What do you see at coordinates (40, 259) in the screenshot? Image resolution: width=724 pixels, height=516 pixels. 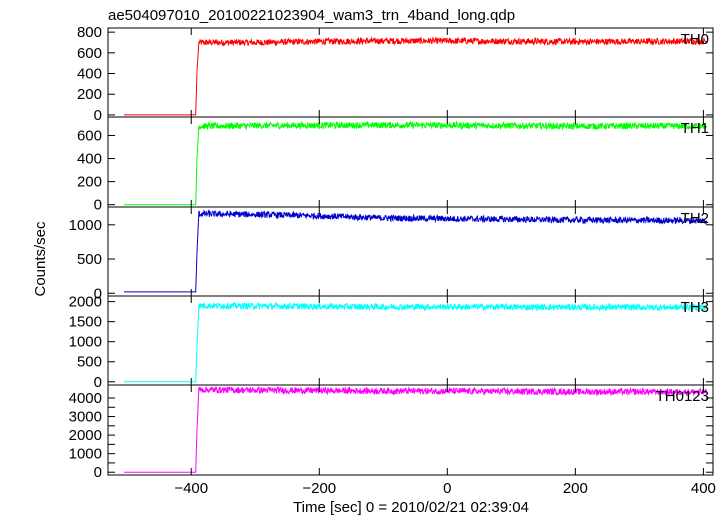 I see `y-axis-label: Counts/sec` at bounding box center [40, 259].